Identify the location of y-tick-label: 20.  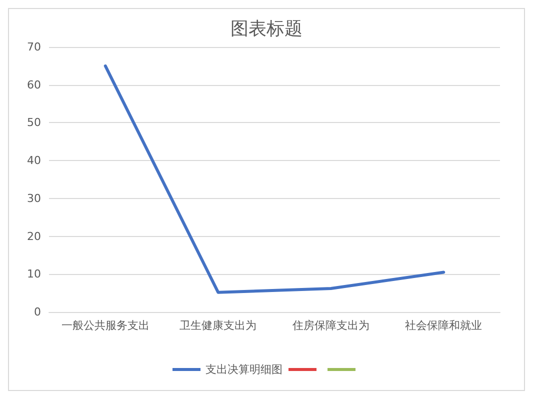
(34, 236).